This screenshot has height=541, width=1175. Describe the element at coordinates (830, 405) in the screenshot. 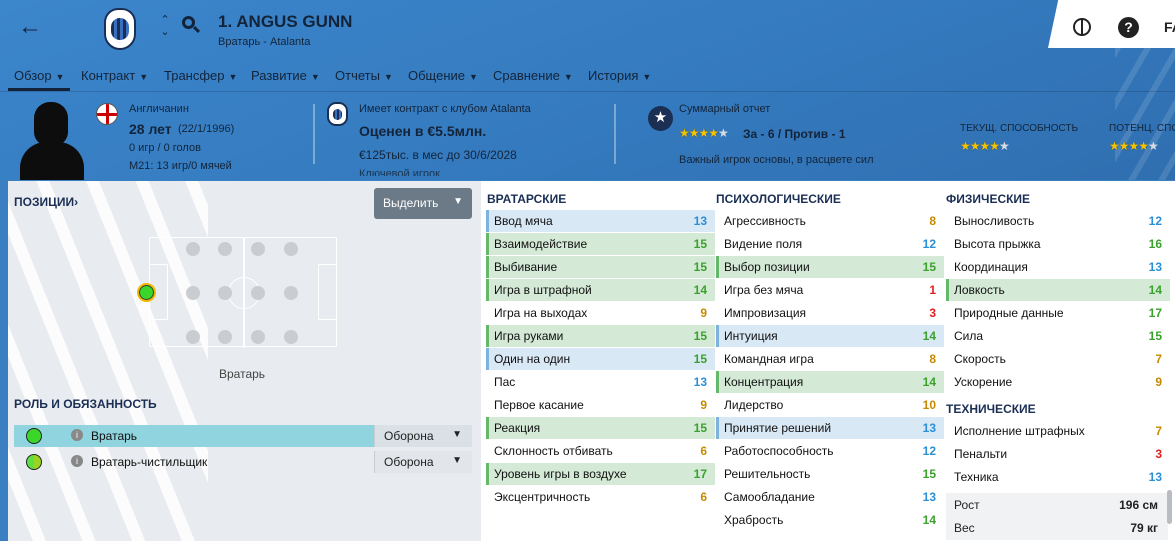

I see `attribute-row: Лидерство 10` at that location.